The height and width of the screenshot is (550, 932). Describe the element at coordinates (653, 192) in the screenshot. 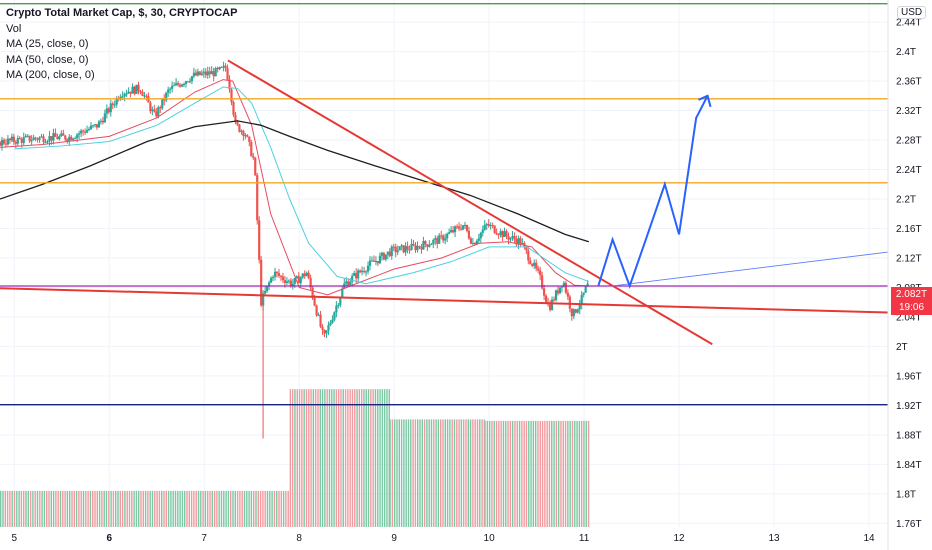

I see `projection-path` at that location.